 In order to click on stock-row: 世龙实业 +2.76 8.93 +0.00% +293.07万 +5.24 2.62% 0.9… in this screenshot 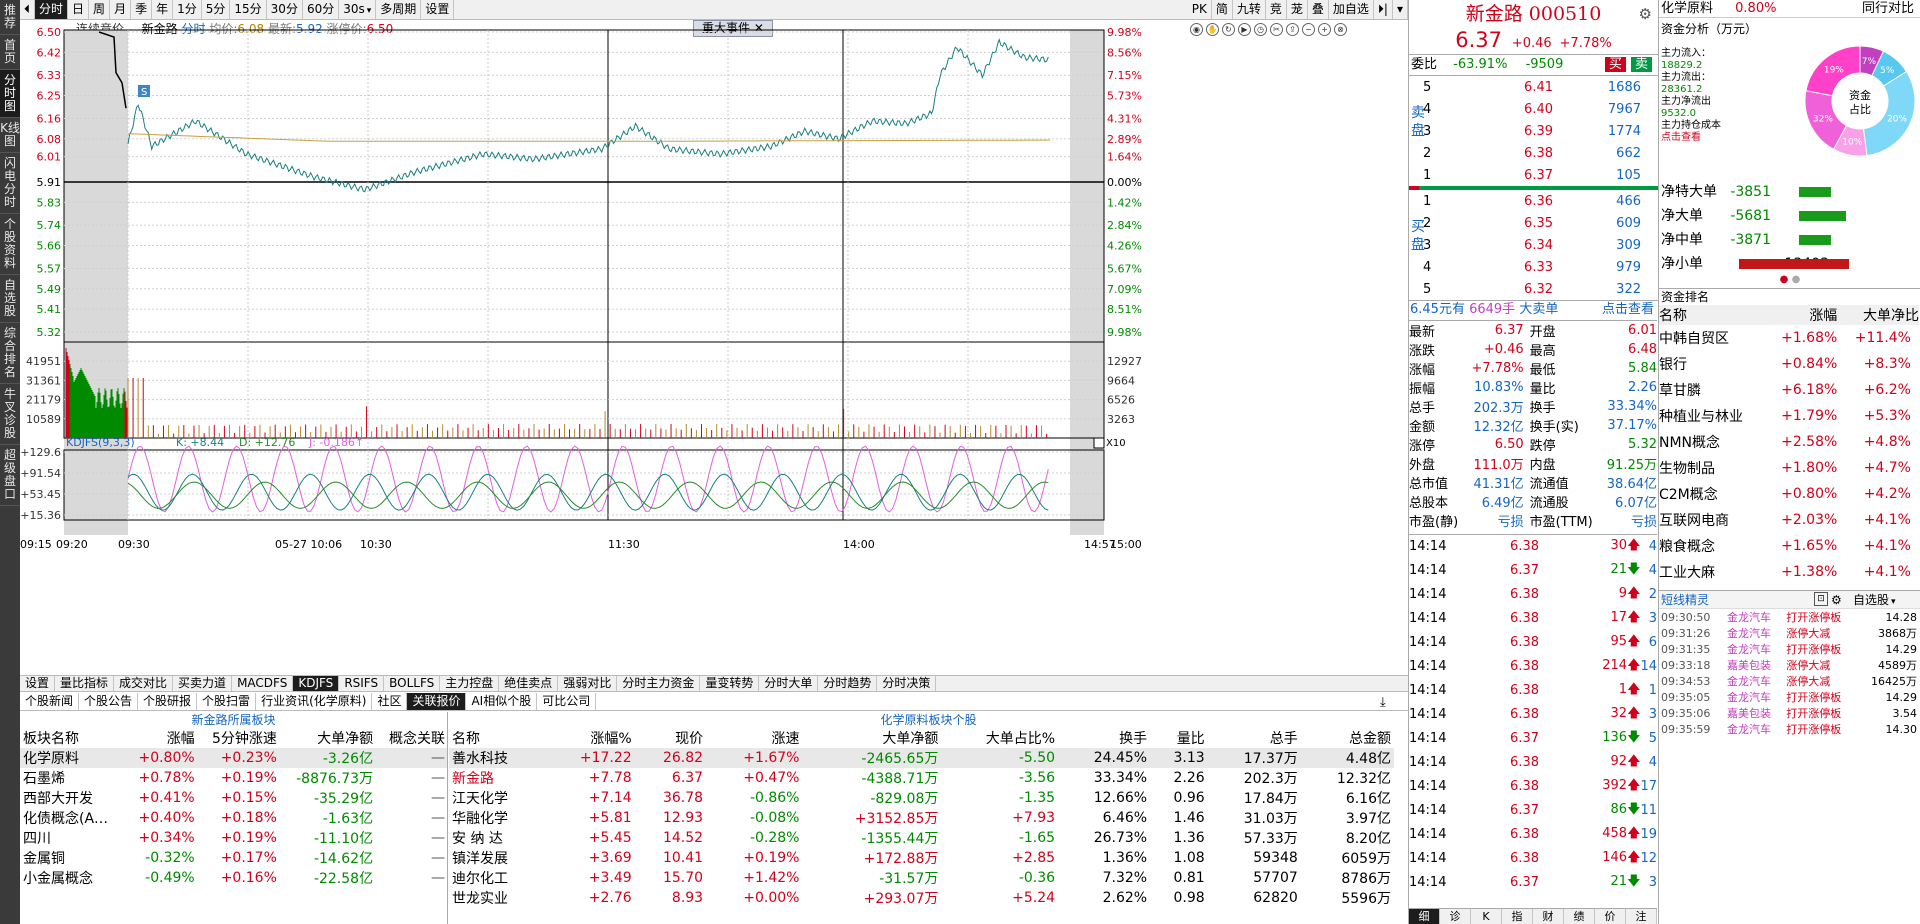, I will do `click(921, 898)`.